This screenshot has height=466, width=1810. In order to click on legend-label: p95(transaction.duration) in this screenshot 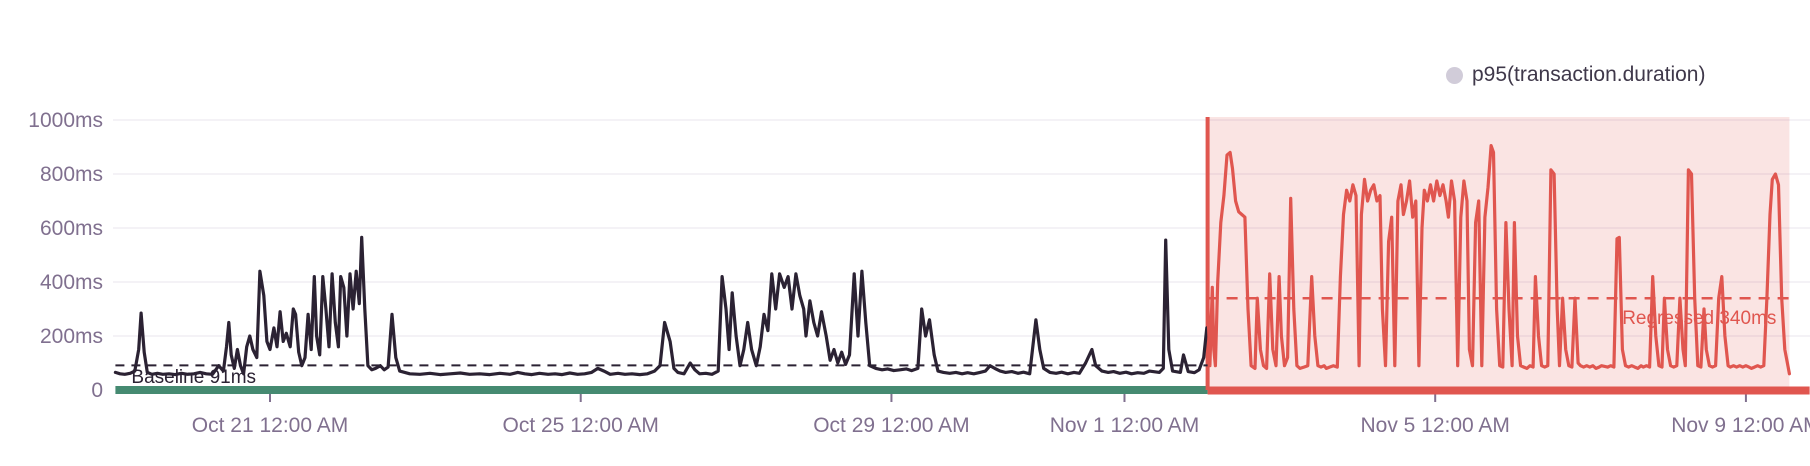, I will do `click(1589, 74)`.